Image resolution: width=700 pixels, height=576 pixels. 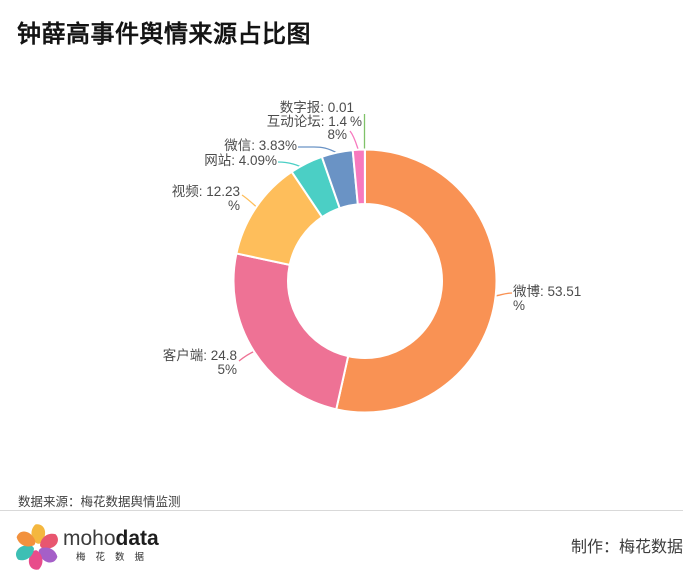 I want to click on pie-label-wechat: 微信: 3.83%, so click(x=260, y=145).